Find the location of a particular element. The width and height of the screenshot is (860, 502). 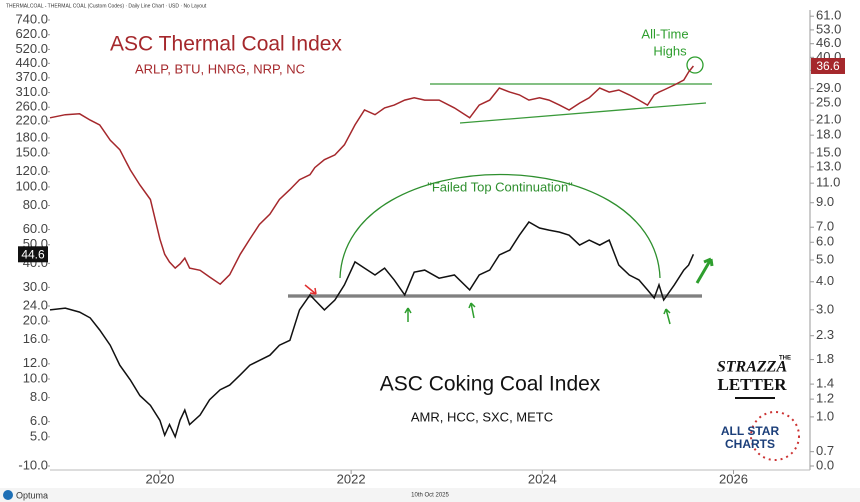

y-tick-label: 6.0 is located at coordinates (39, 420).